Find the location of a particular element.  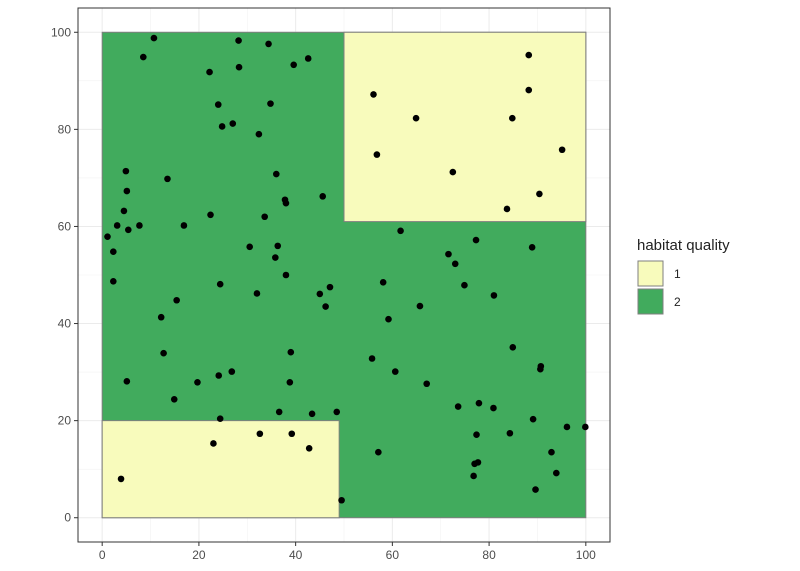

legend: habitat quality 1 2 is located at coordinates (683, 276).